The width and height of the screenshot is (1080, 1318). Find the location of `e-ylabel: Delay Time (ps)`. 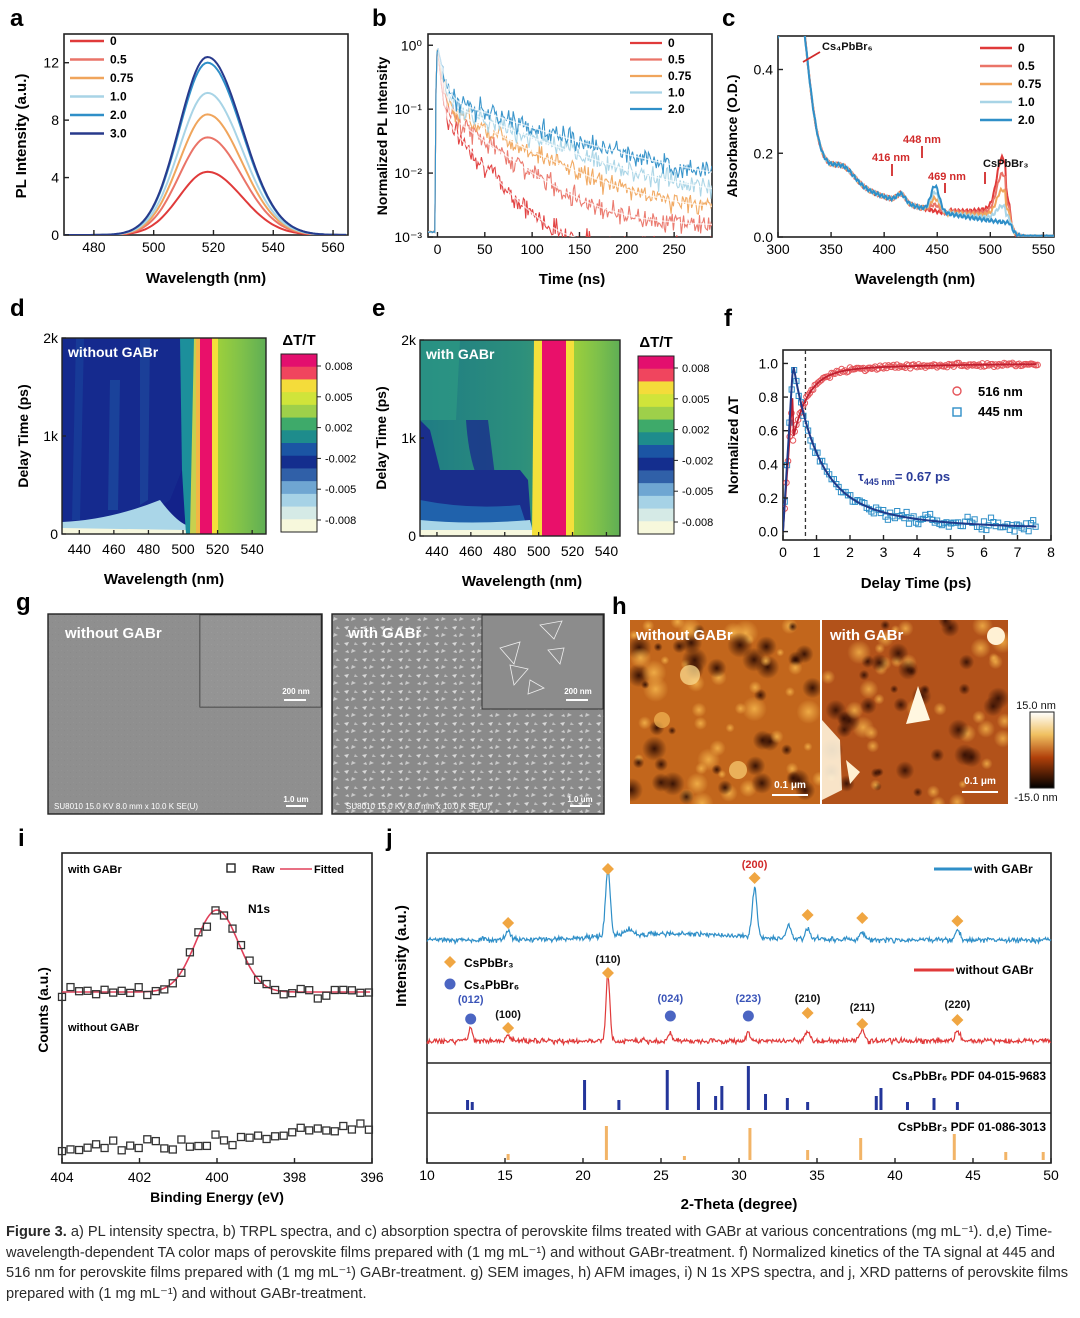

e-ylabel: Delay Time (ps) is located at coordinates (381, 437).